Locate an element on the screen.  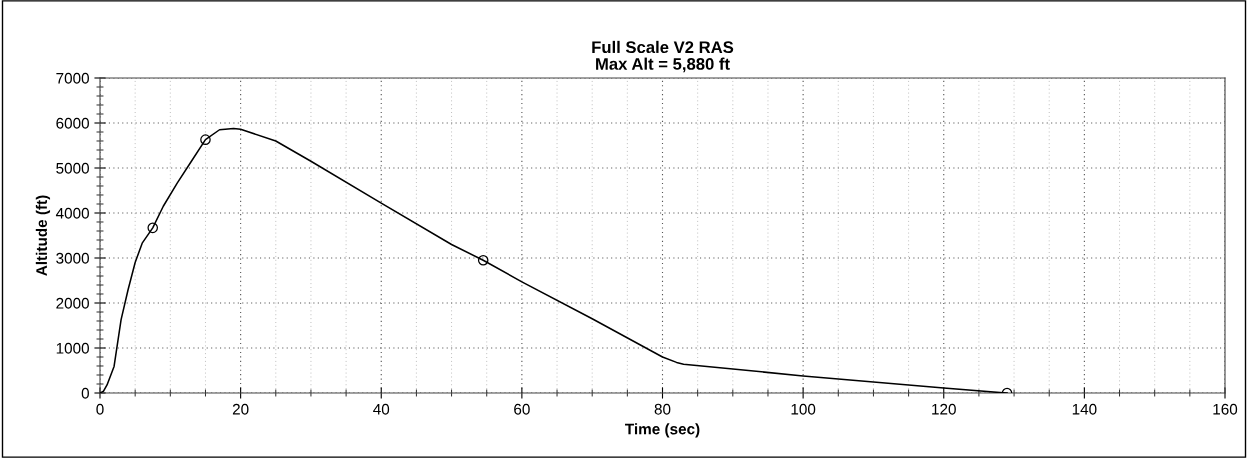
y-tick-label: 0 is located at coordinates (85, 393).